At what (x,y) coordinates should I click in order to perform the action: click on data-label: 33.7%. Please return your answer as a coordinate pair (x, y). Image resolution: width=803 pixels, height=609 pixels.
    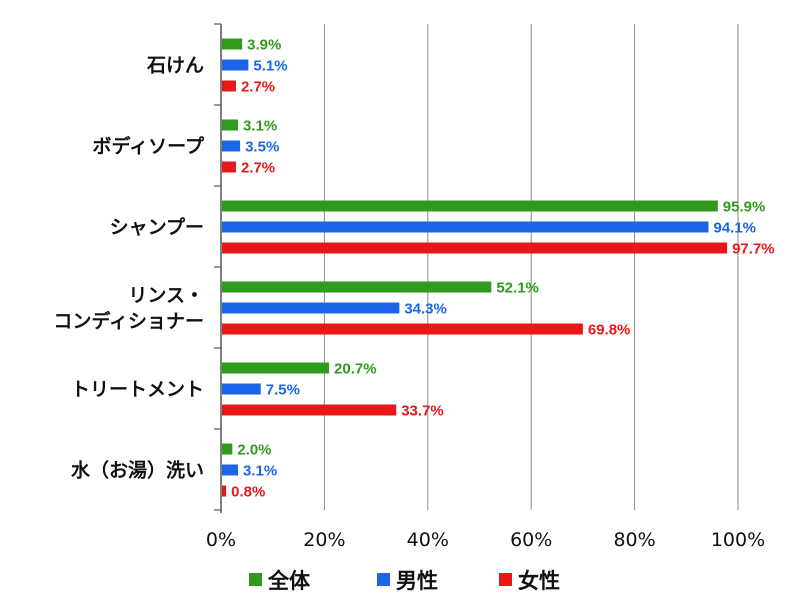
    Looking at the image, I should click on (422, 411).